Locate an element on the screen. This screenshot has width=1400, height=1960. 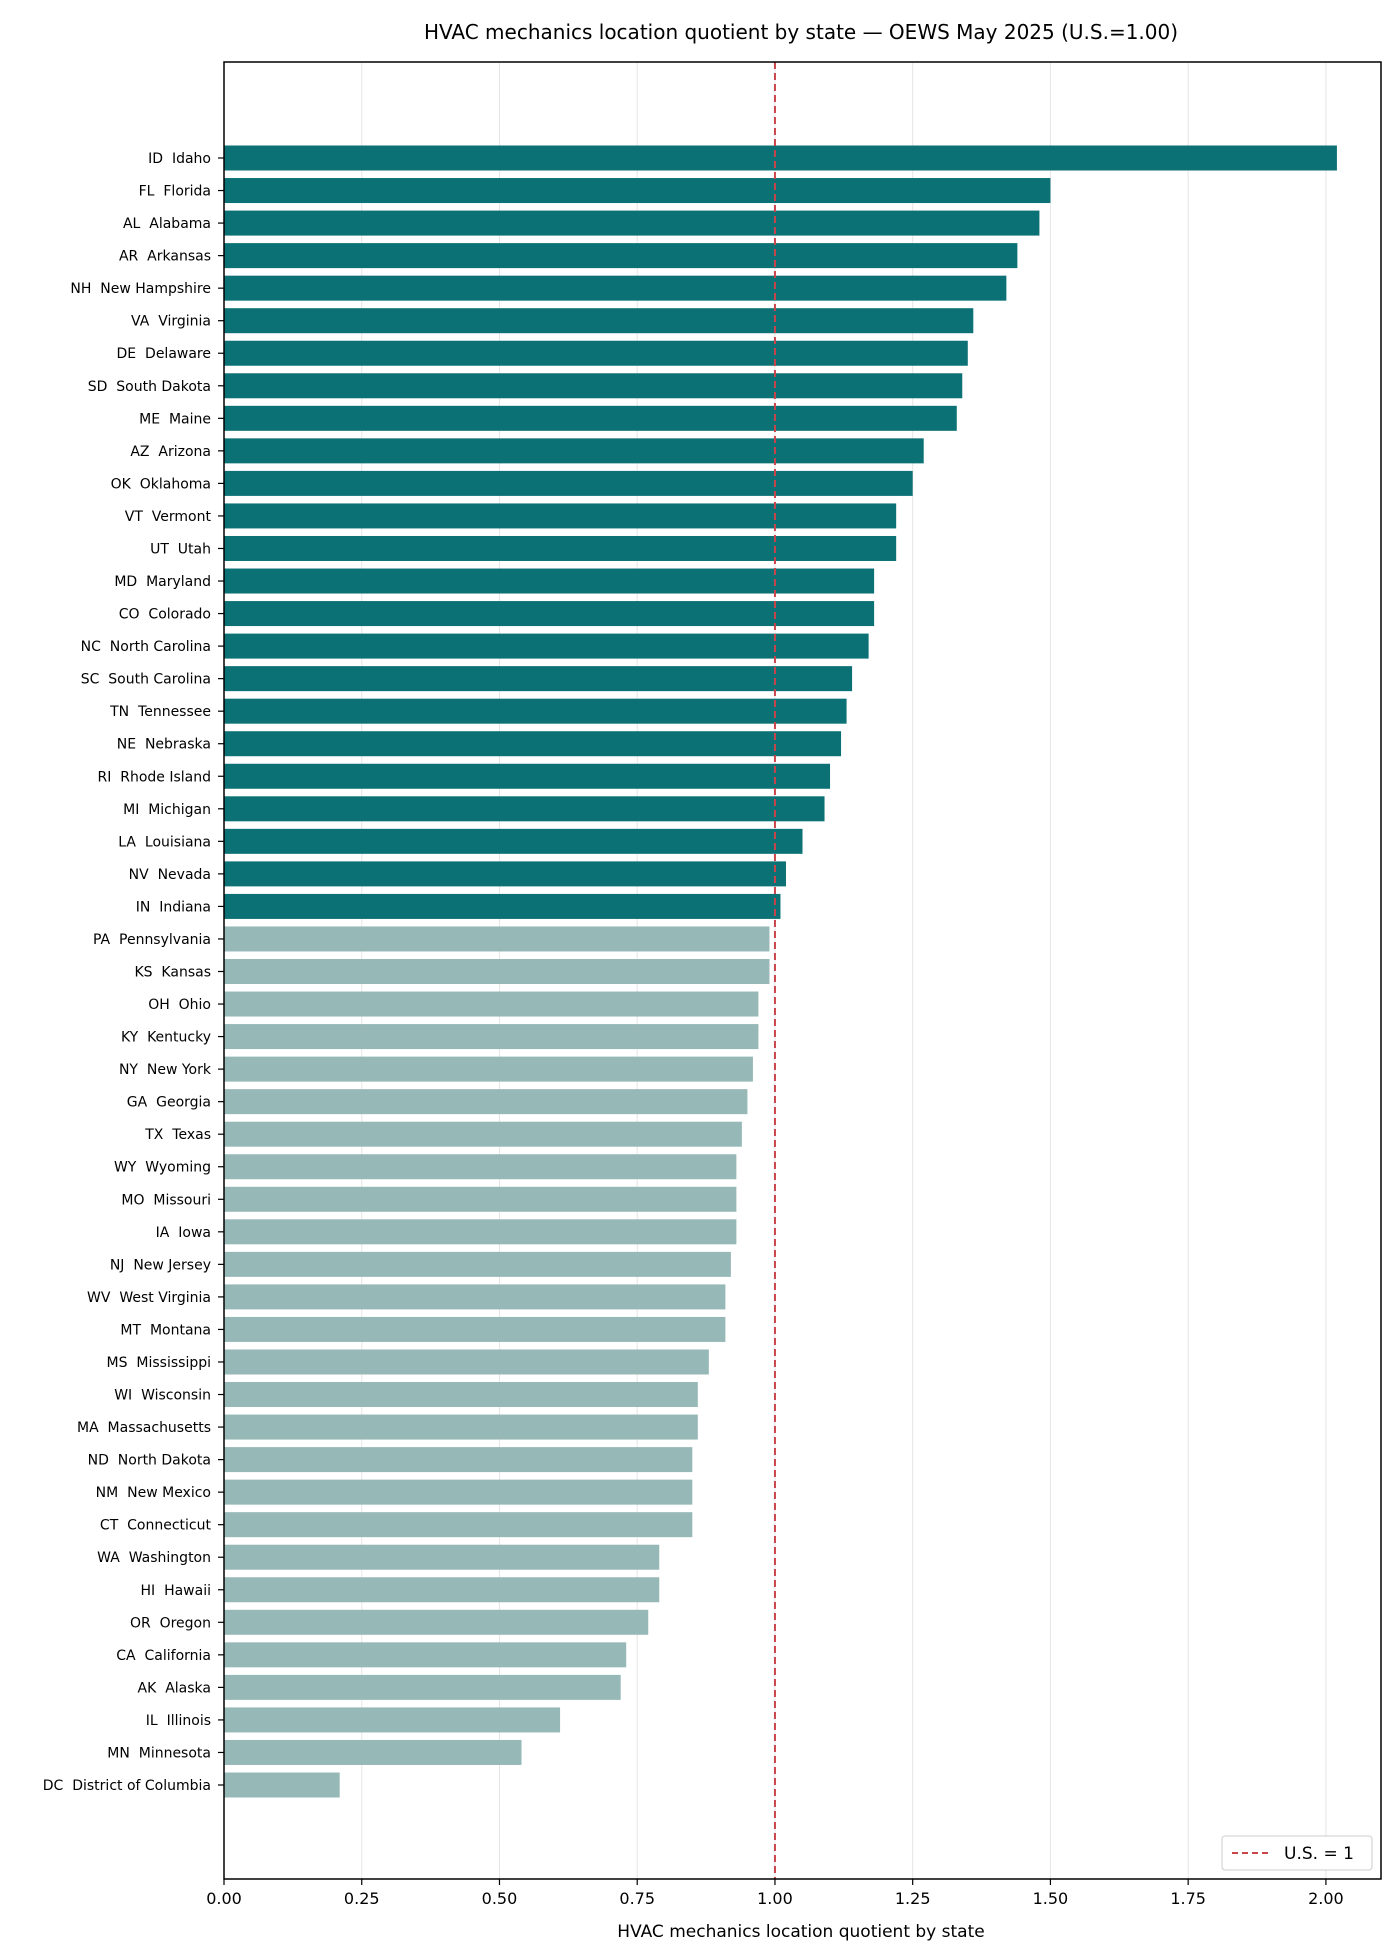
x-tick-label-5: 1.25 is located at coordinates (913, 1898).